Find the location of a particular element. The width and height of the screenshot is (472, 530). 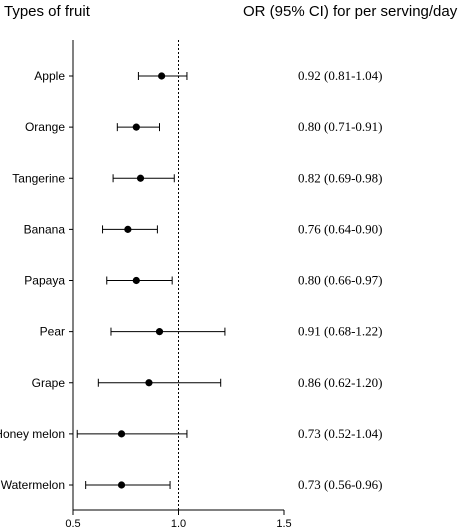

or-value-label: 0.80 (0.71-0.91) is located at coordinates (340, 126).